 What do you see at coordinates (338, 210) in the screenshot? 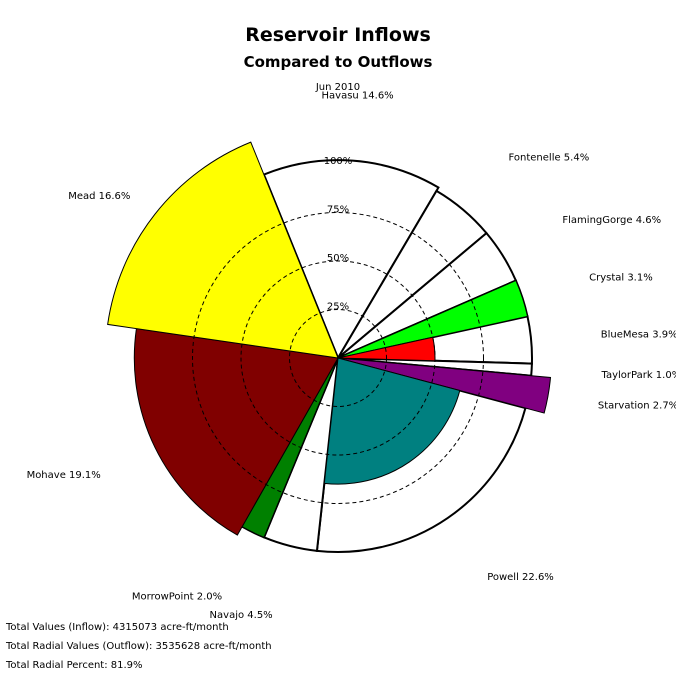
I see `grid-label-75: 75%` at bounding box center [338, 210].